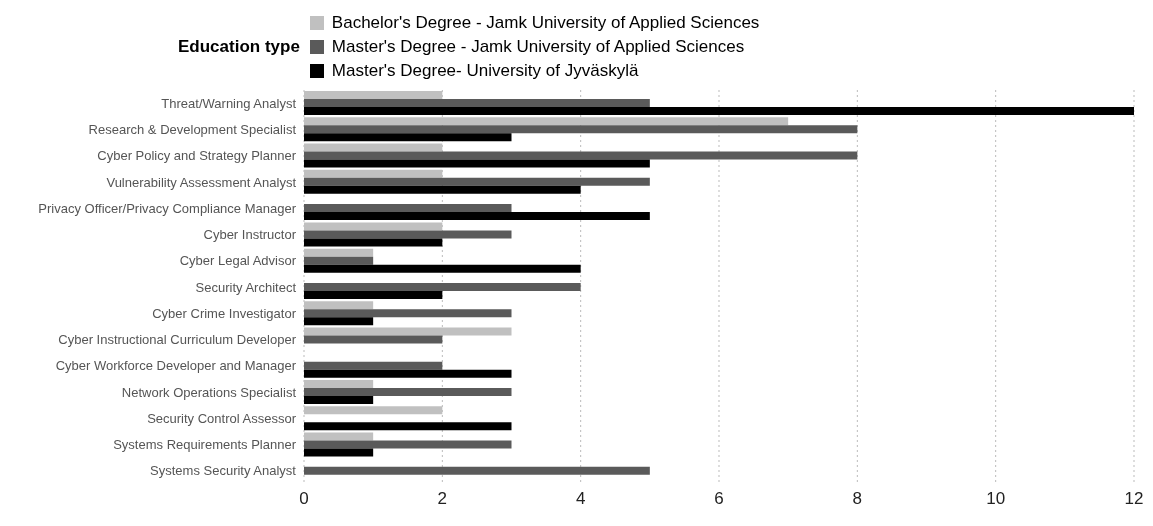  What do you see at coordinates (250, 235) in the screenshot?
I see `y-tick-label: Cyber Instructor` at bounding box center [250, 235].